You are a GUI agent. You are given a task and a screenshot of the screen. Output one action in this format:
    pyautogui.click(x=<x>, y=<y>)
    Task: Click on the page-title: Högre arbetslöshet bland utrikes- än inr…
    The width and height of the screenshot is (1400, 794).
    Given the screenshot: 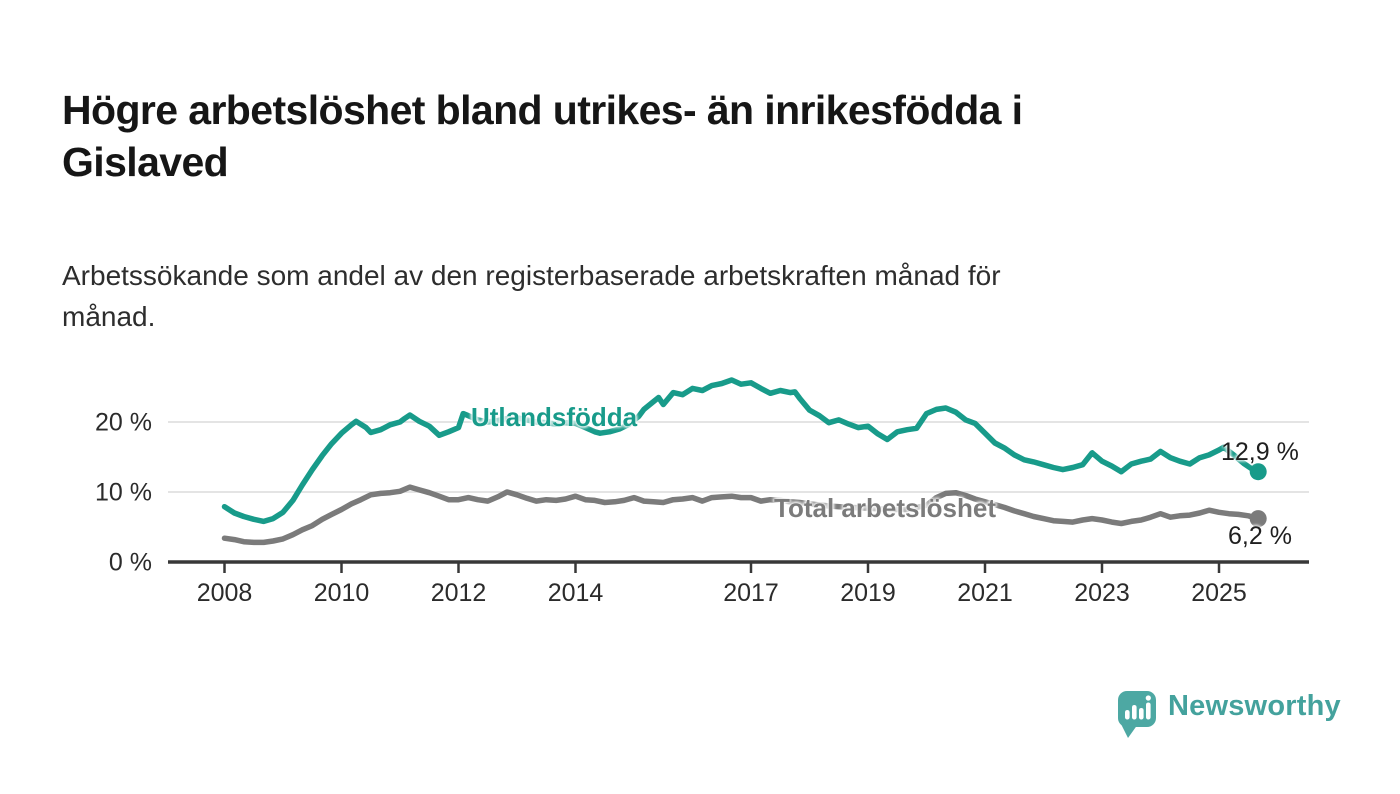 What is the action you would take?
    pyautogui.click(x=542, y=136)
    